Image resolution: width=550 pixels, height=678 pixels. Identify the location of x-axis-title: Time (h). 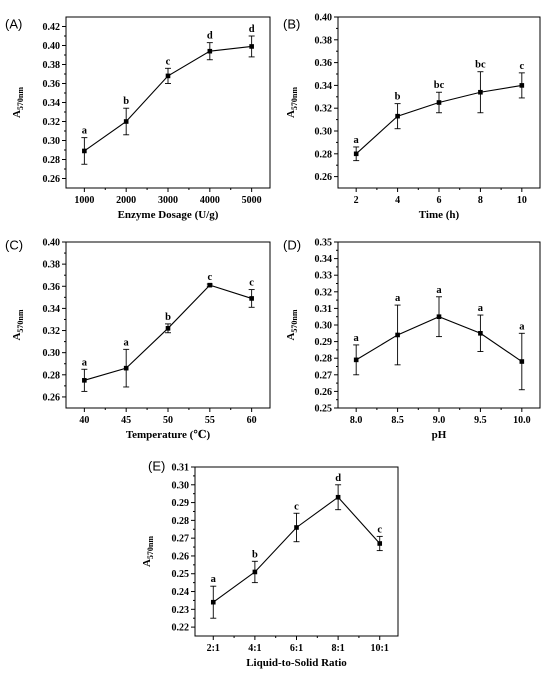
(439, 215).